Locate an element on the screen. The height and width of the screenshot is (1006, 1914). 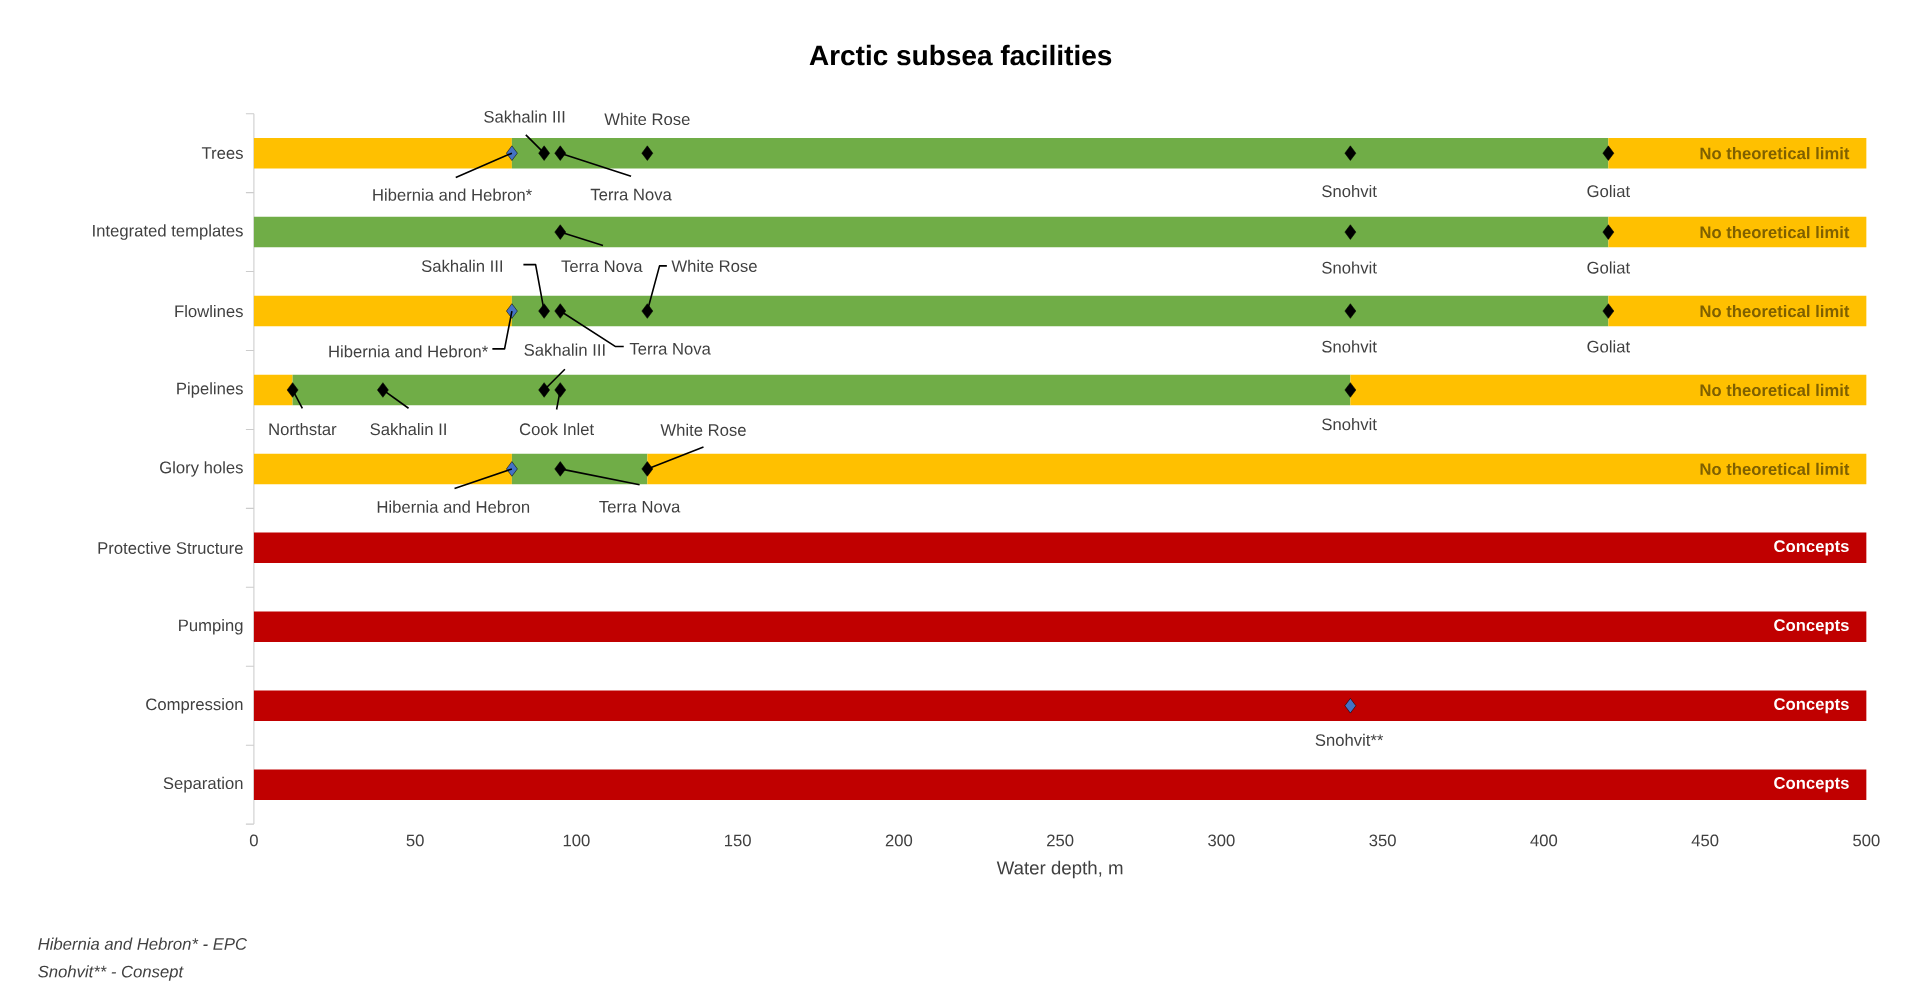
y-tick-label: Pipelines is located at coordinates (210, 390).